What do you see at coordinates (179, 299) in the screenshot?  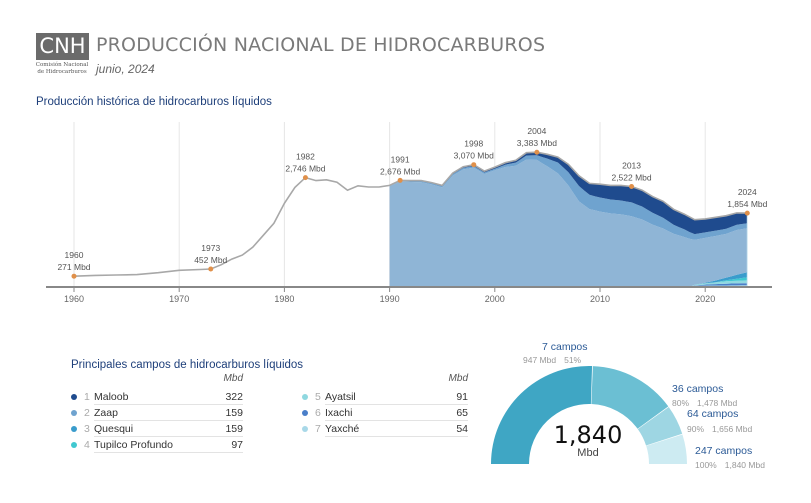 I see `x-tick-label: 1970` at bounding box center [179, 299].